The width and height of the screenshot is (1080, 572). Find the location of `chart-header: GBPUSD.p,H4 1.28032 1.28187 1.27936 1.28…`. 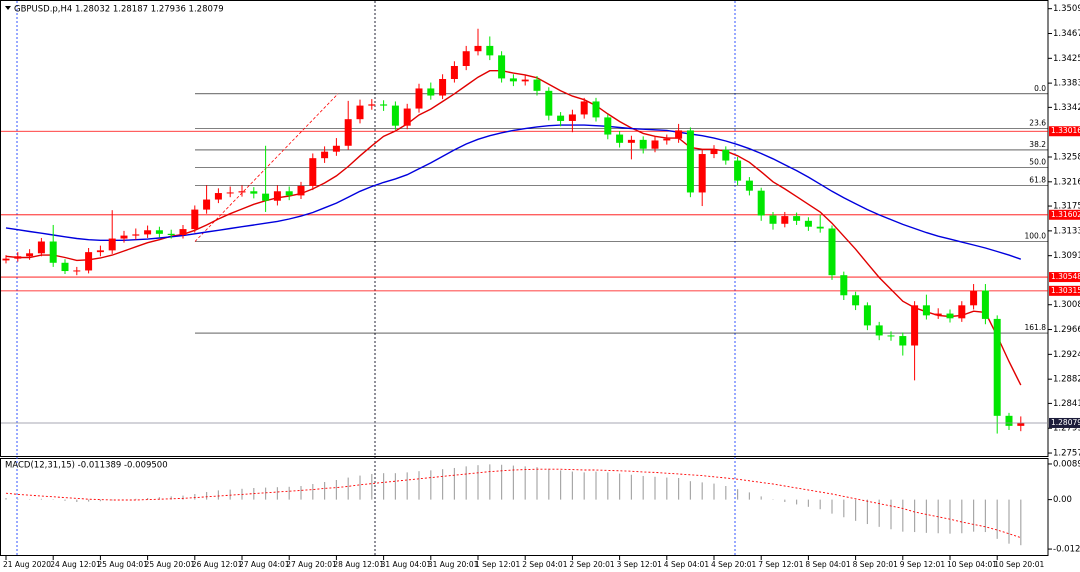

chart-header: GBPUSD.p,H4 1.28032 1.28187 1.27936 1.28… is located at coordinates (119, 10).